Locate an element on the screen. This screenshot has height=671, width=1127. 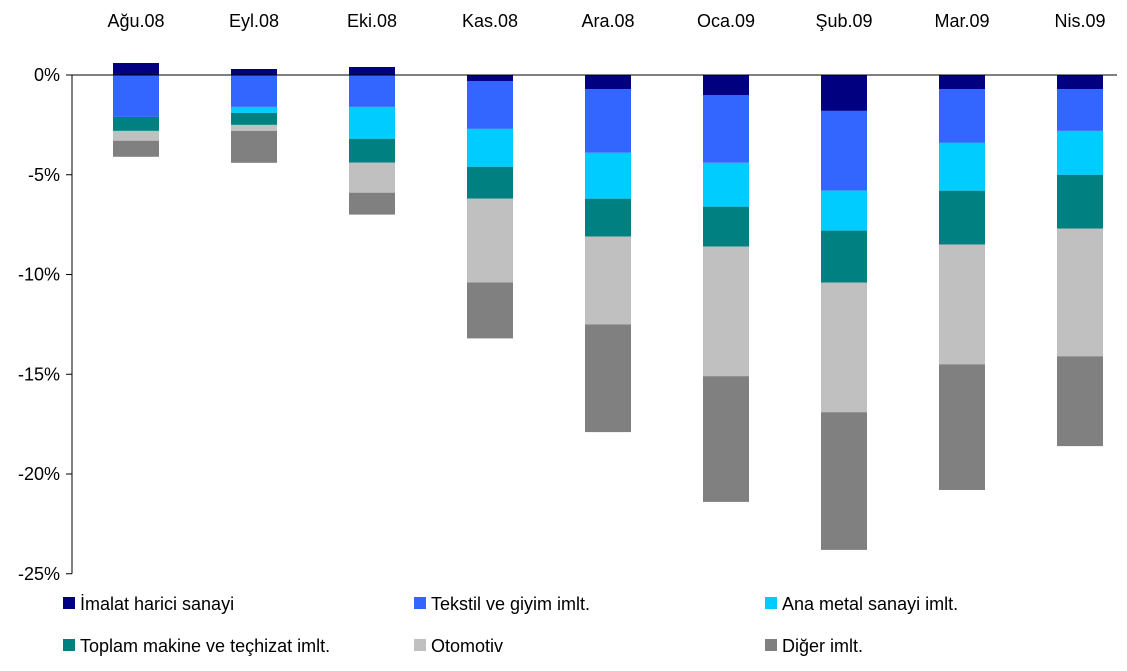
category-label: Nis.09 is located at coordinates (1079, 21).